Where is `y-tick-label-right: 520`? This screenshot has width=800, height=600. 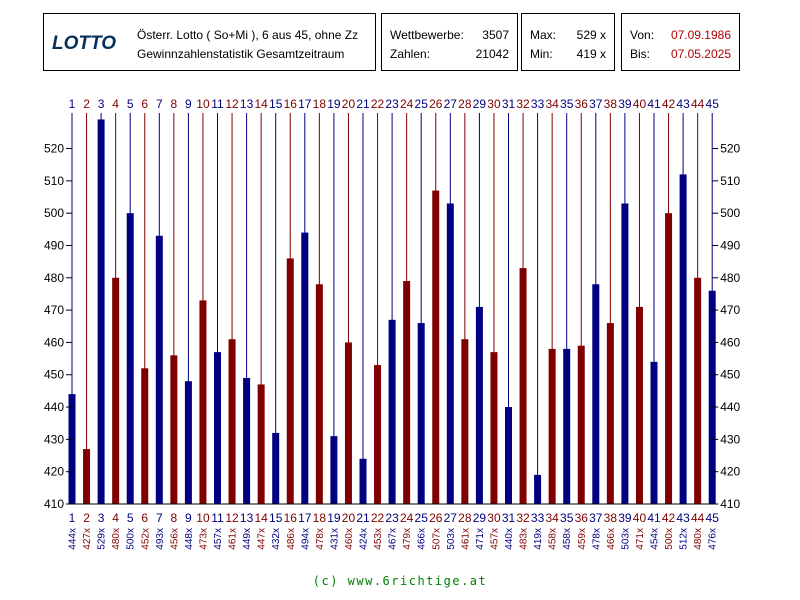
y-tick-label-right: 520 is located at coordinates (730, 149).